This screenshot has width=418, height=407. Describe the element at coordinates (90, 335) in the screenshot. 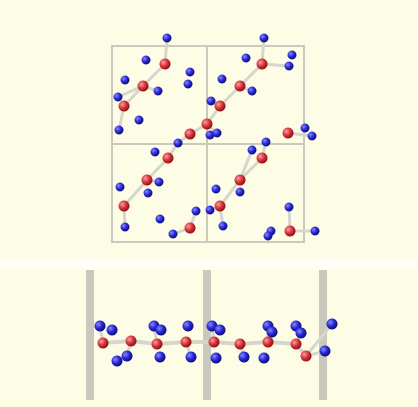

I see `cell-post-left` at that location.